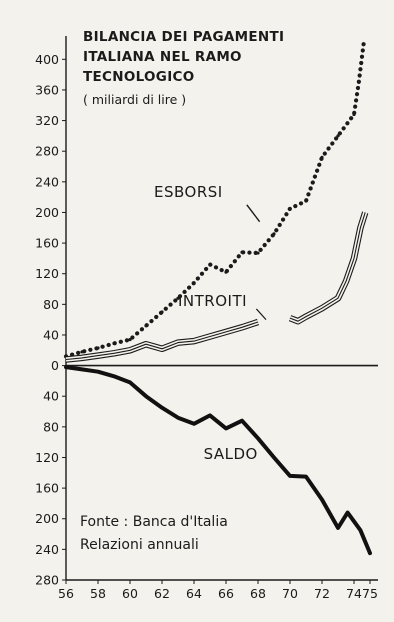 The image size is (394, 622). What do you see at coordinates (66, 593) in the screenshot?
I see `x-tick-label: 56` at bounding box center [66, 593].